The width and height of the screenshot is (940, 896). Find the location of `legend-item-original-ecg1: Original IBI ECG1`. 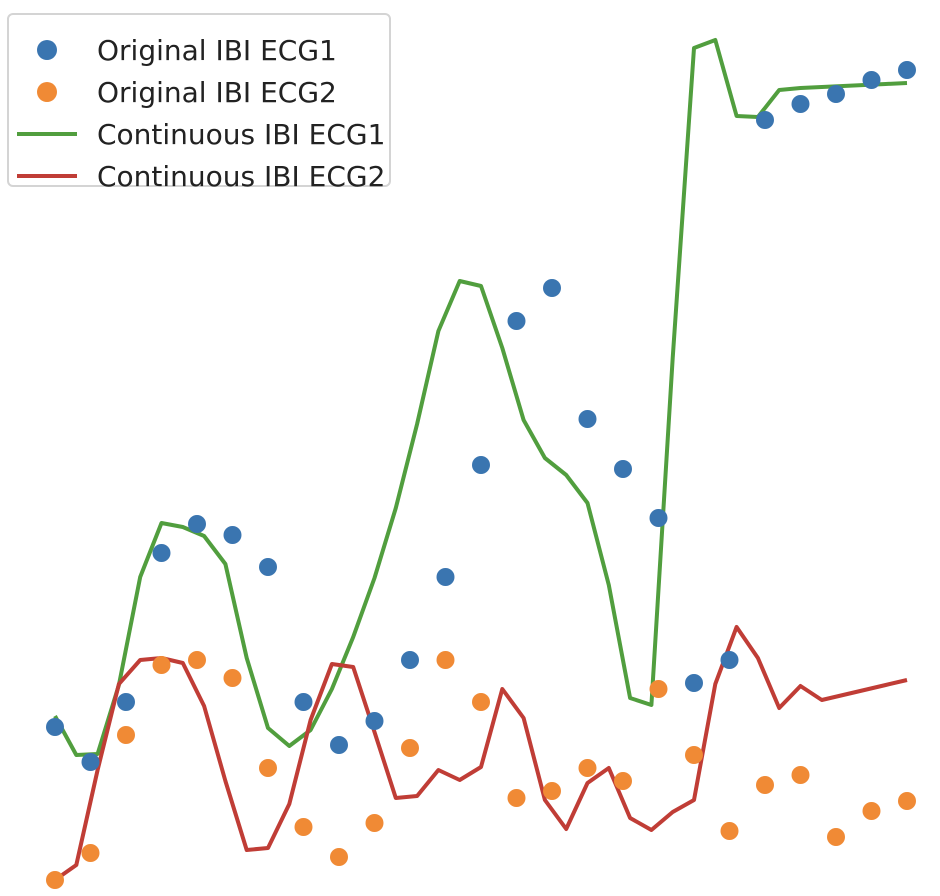

legend-item-original-ecg1: Original IBI ECG1 is located at coordinates (173, 50).